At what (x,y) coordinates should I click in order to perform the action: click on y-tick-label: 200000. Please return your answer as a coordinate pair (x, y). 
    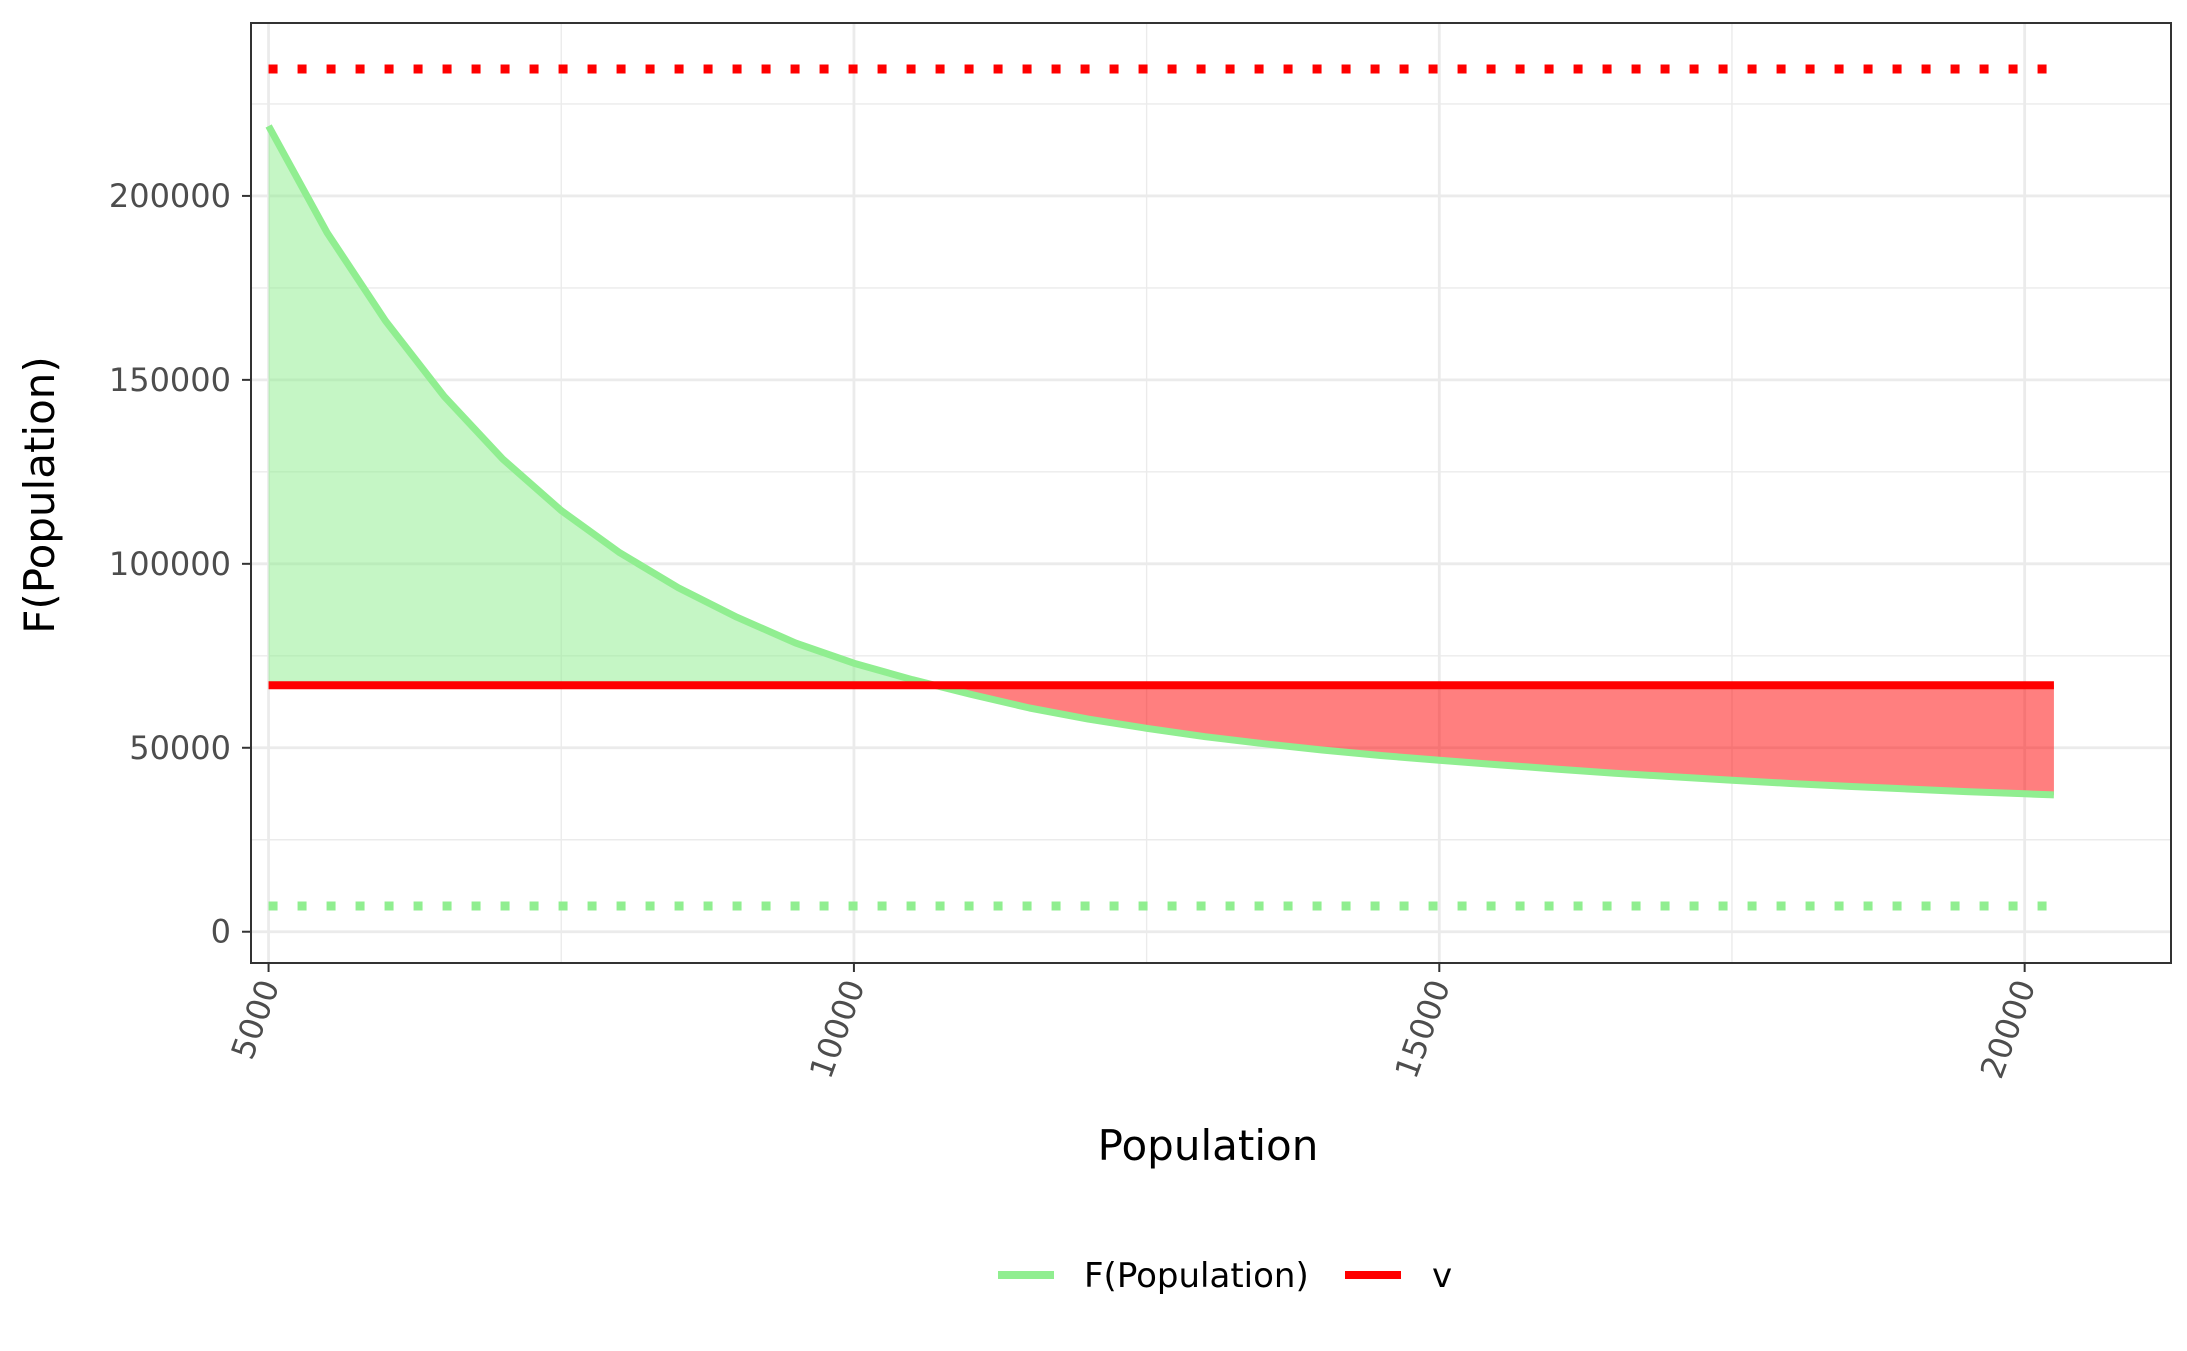
    Looking at the image, I should click on (170, 196).